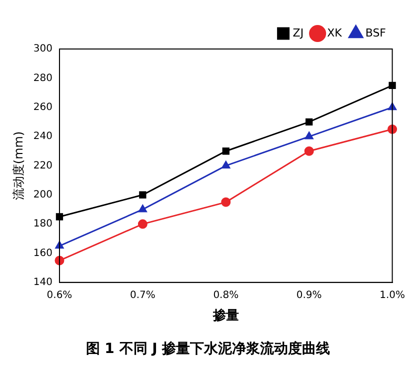 This screenshot has height=388, width=416. I want to click on legend-label: BSF, so click(375, 33).